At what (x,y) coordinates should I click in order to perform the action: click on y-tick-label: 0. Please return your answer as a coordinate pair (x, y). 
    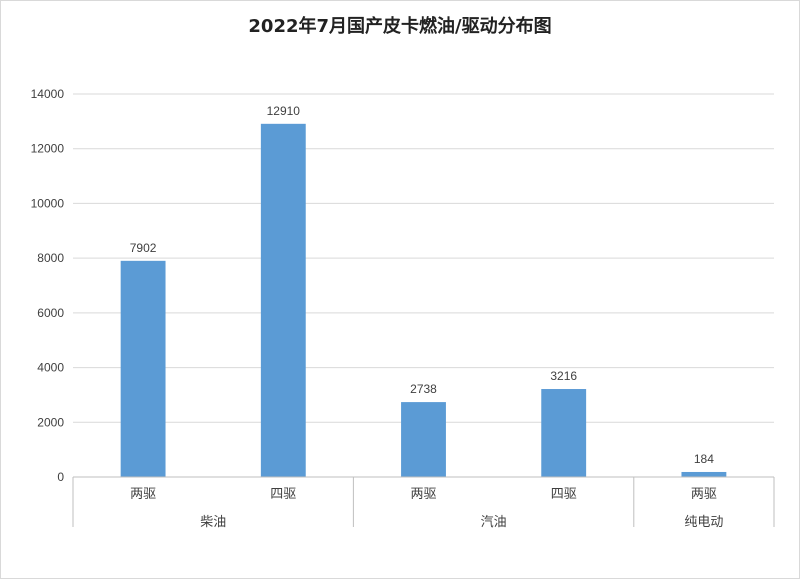
    Looking at the image, I should click on (60, 477).